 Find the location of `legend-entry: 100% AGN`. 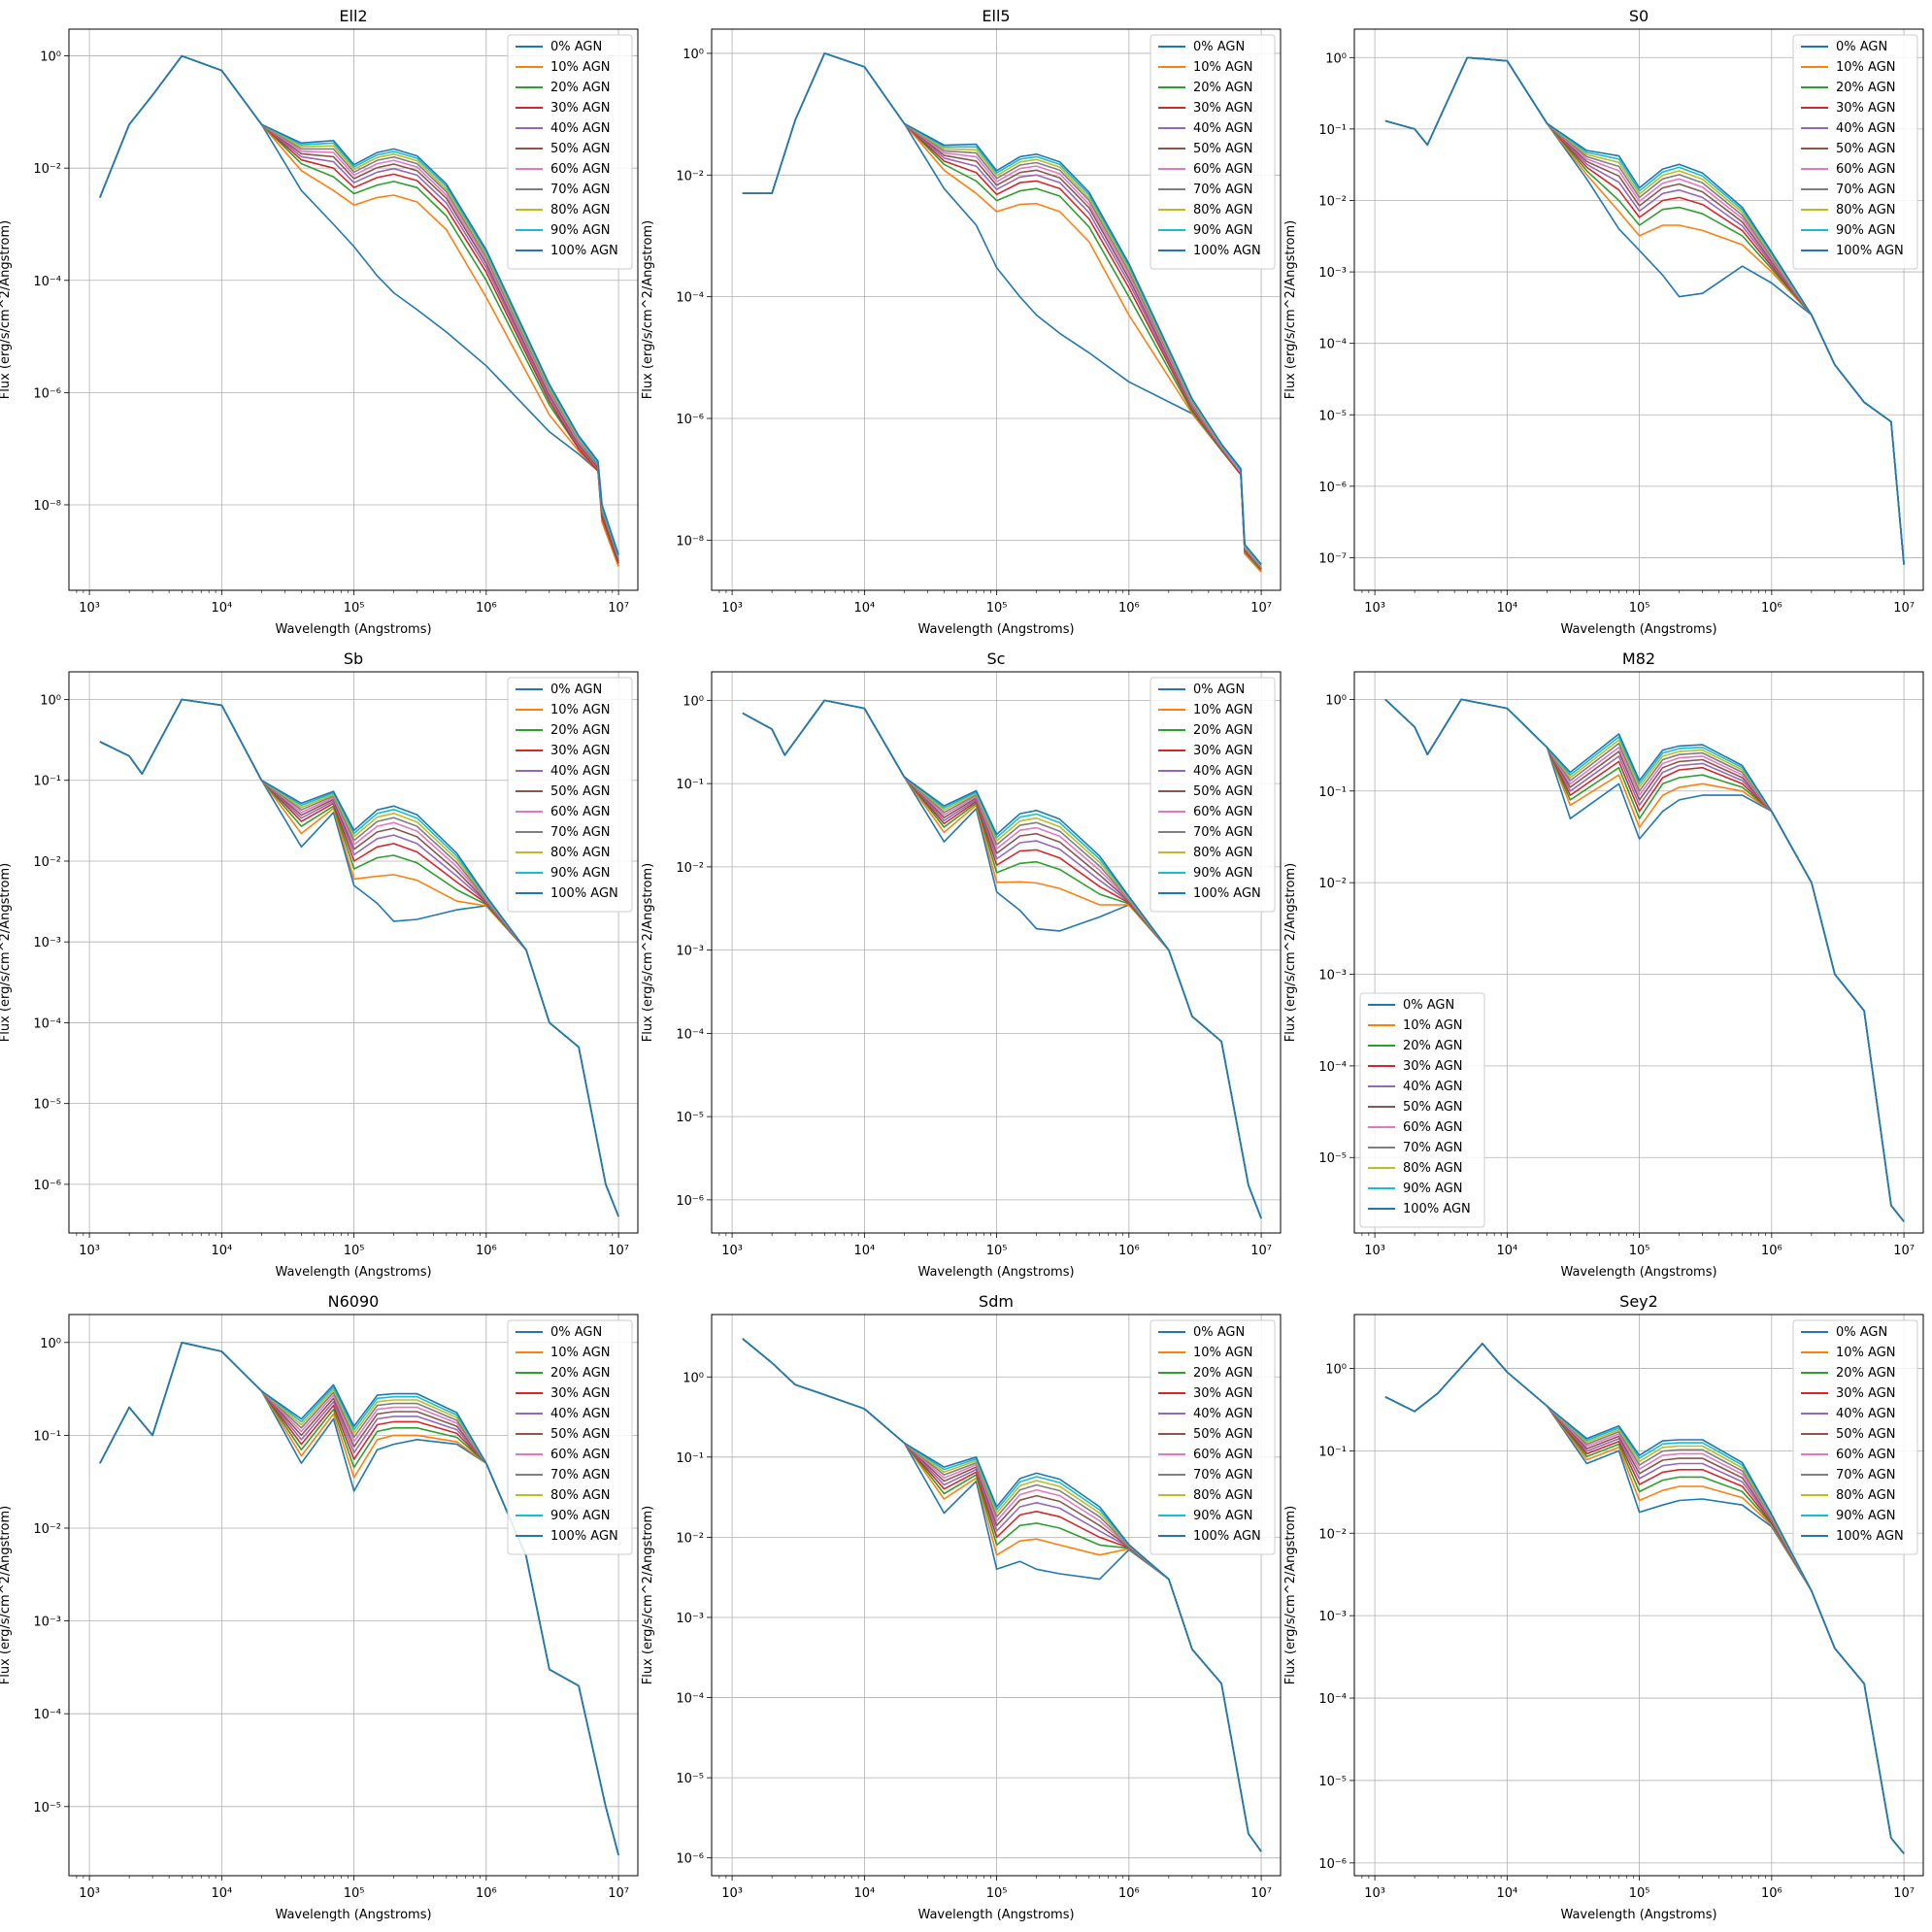

legend-entry: 100% AGN is located at coordinates (1227, 893).